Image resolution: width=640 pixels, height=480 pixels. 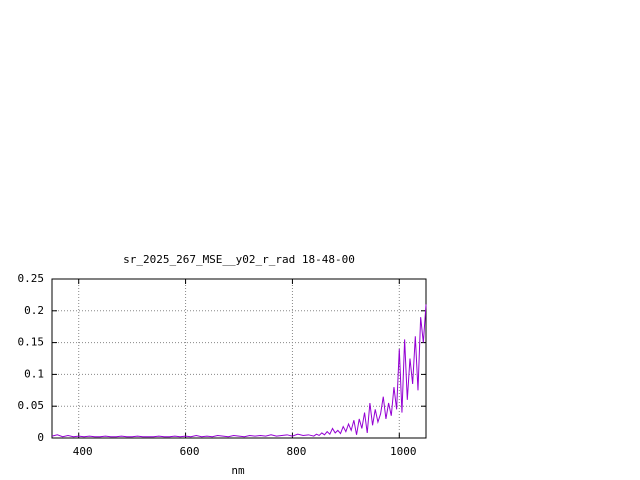 I want to click on y-tick-label: 0.15, so click(x=31, y=342).